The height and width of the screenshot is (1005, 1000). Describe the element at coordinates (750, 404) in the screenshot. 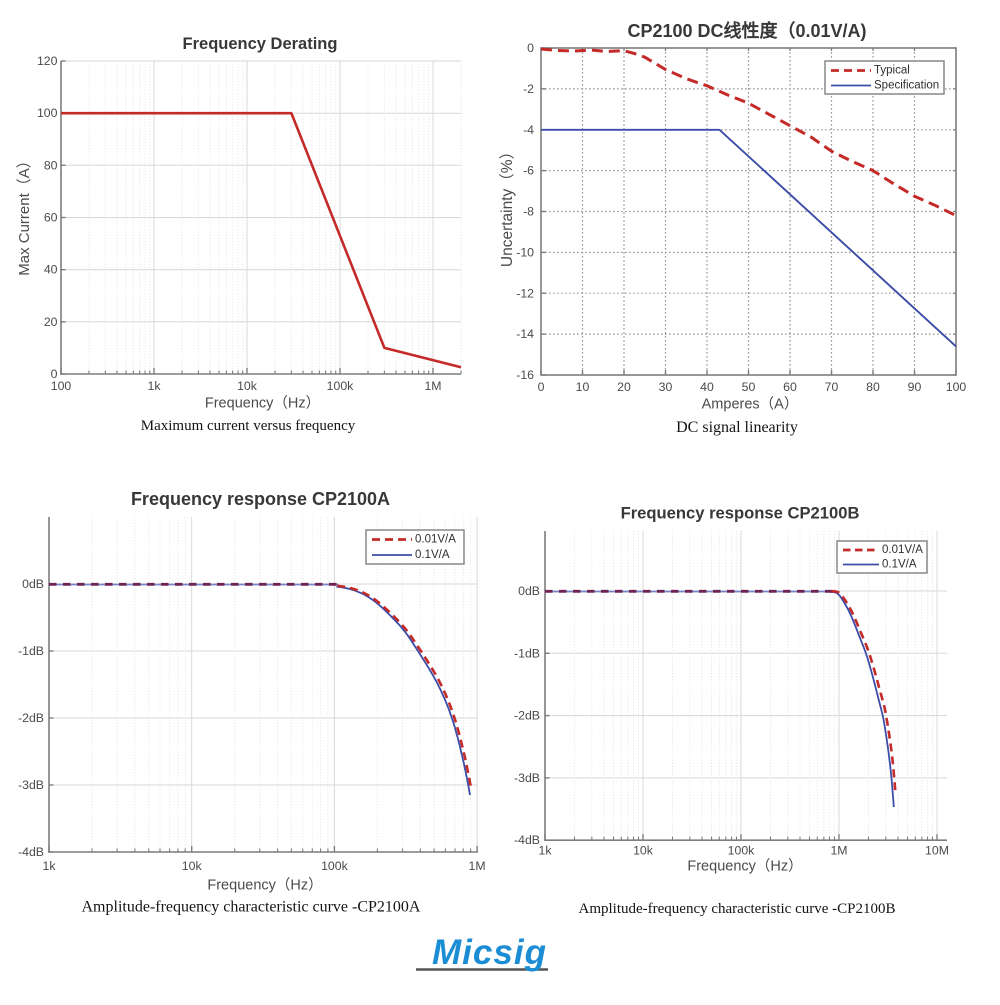

I see `svg-text: Amperes（A）` at that location.